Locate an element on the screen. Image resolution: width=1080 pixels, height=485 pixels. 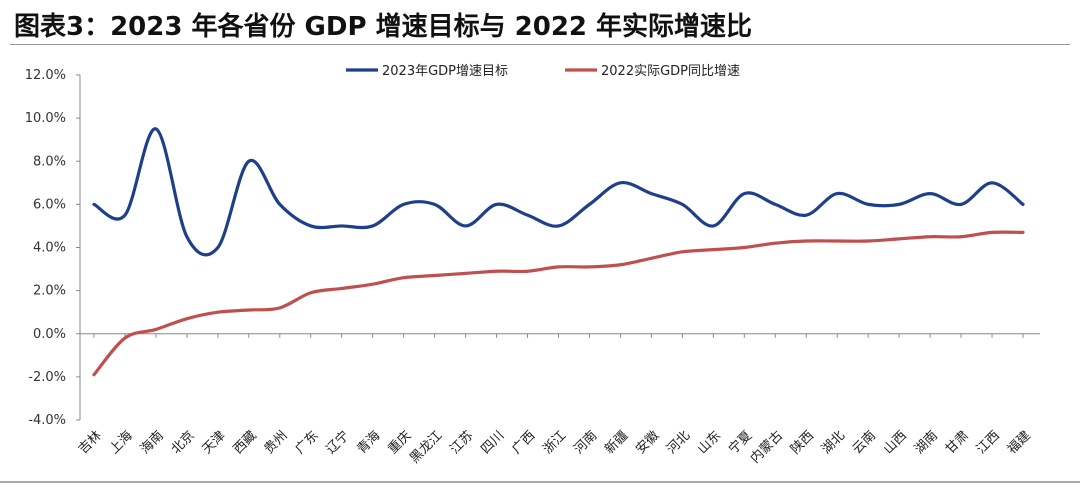
y-tick-label: 10.0% is located at coordinates (45, 118).